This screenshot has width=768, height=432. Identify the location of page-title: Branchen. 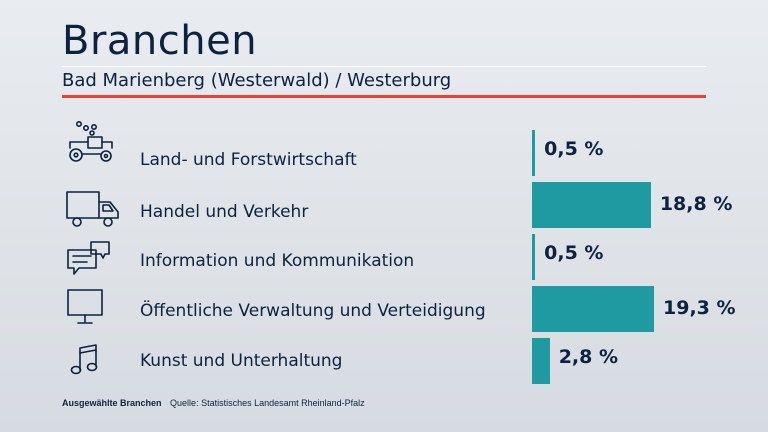
(160, 41).